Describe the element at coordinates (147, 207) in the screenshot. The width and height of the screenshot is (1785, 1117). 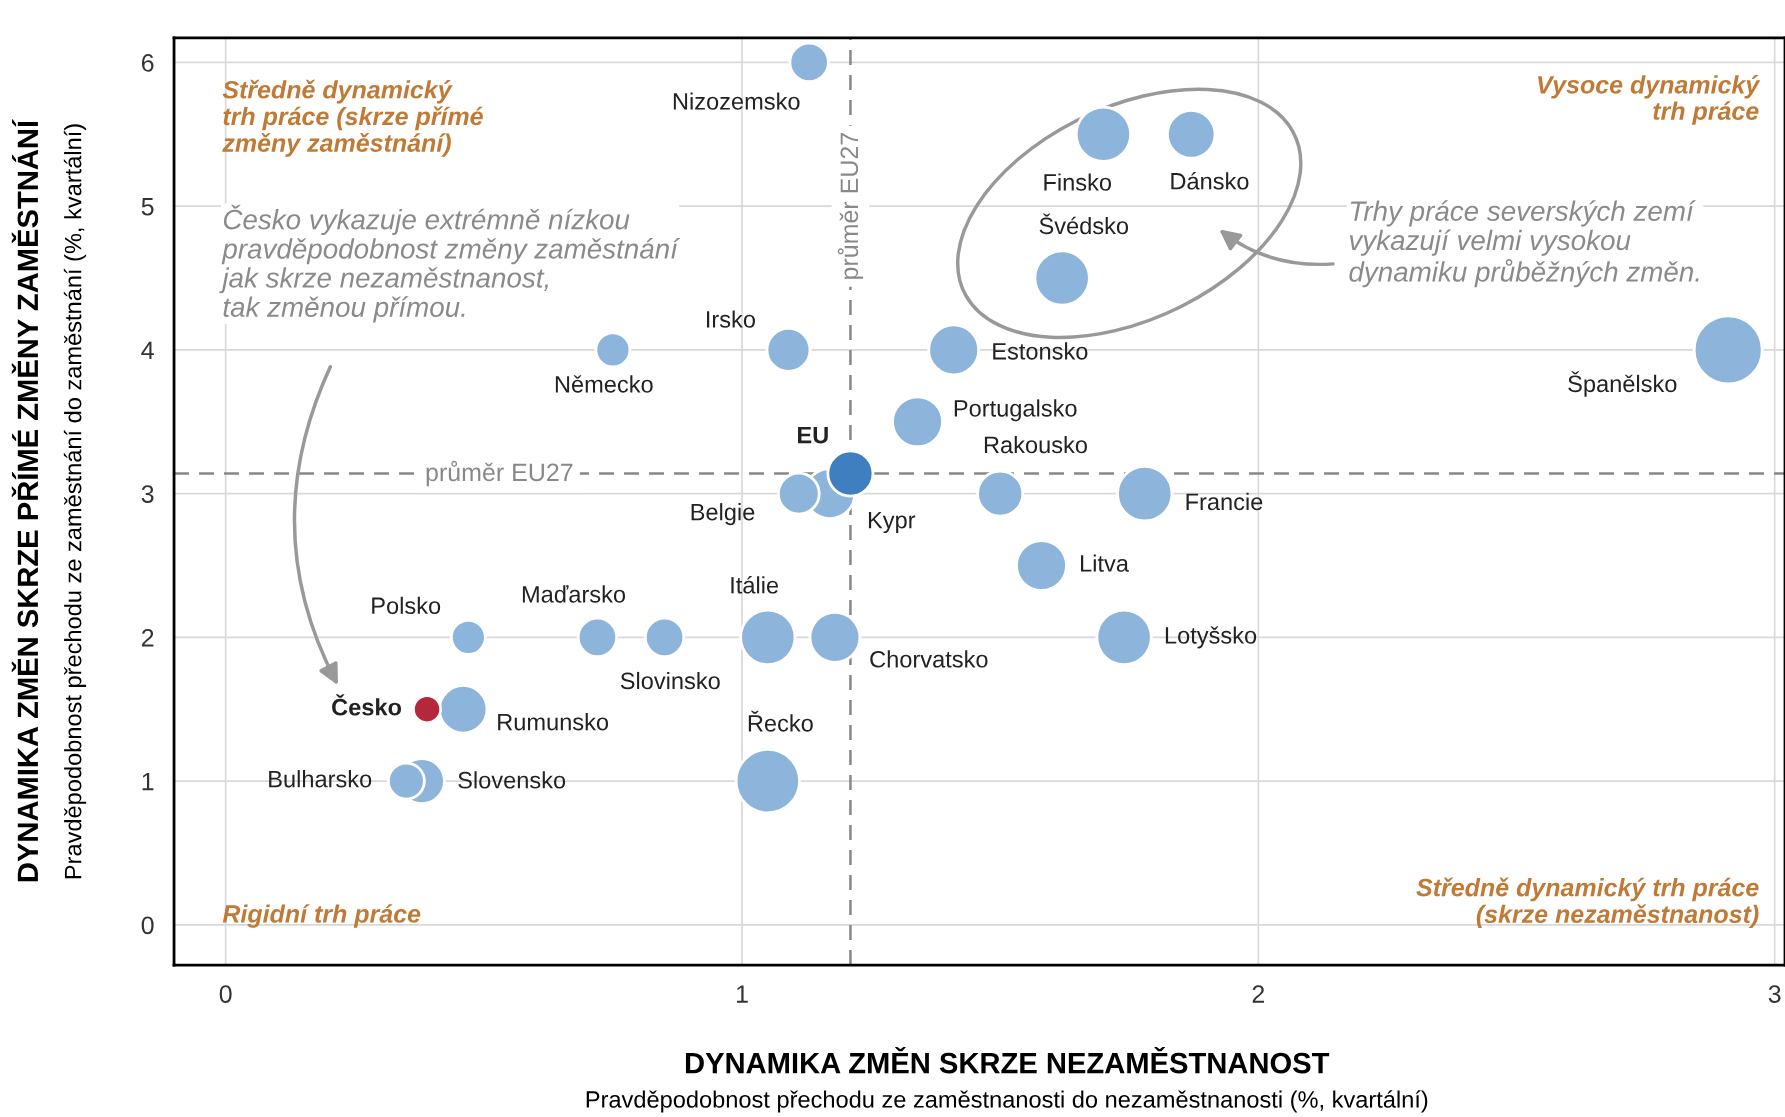
I see `y-tick-label: 5` at that location.